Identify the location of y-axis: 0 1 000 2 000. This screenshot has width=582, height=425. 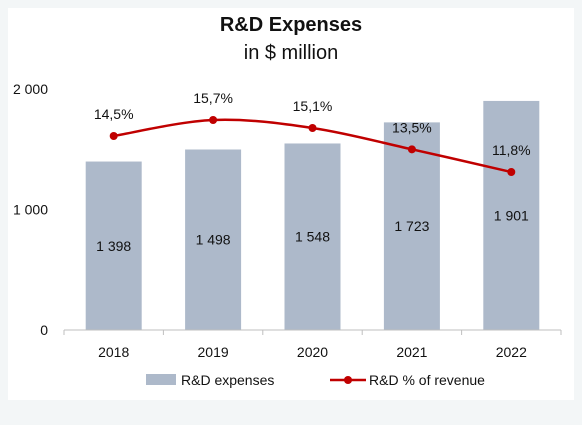
(30, 209).